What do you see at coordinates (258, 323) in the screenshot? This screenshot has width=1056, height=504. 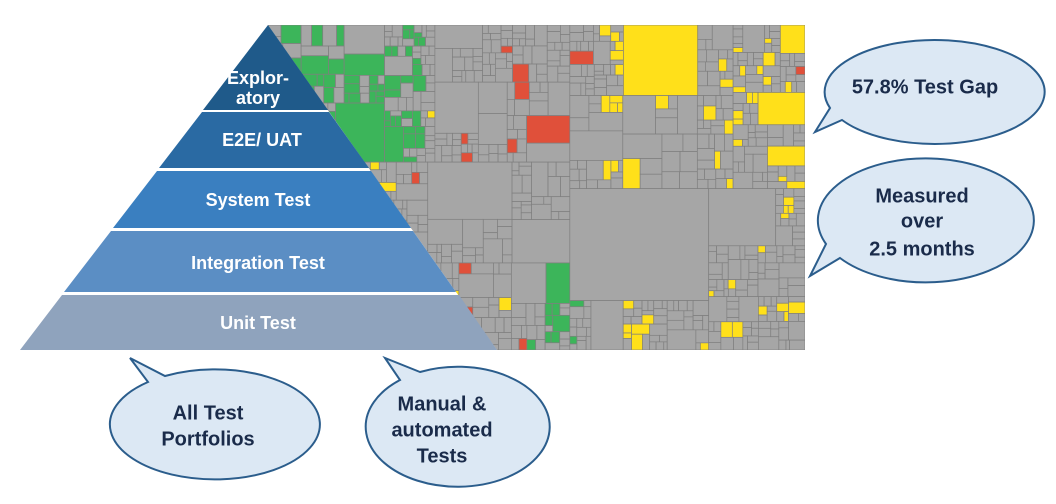 I see `level-label: Unit Test` at bounding box center [258, 323].